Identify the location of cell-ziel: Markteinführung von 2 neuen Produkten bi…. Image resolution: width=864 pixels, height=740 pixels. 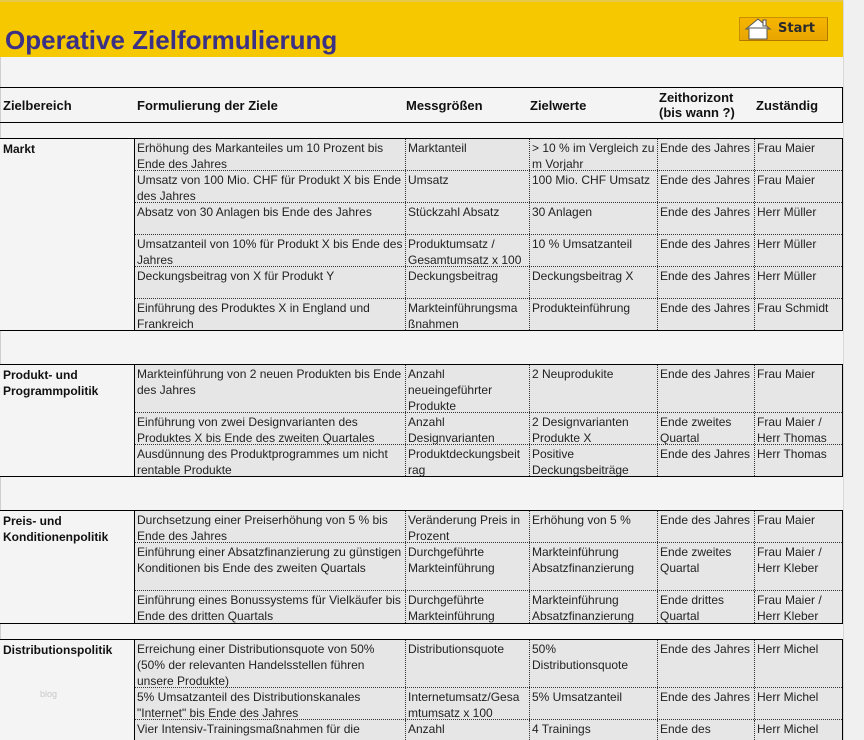
(269, 382).